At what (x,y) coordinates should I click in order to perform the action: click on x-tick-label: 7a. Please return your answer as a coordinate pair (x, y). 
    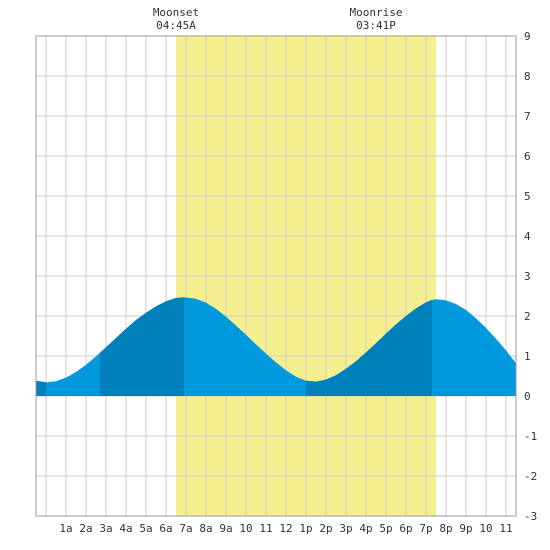
    Looking at the image, I should click on (185, 528).